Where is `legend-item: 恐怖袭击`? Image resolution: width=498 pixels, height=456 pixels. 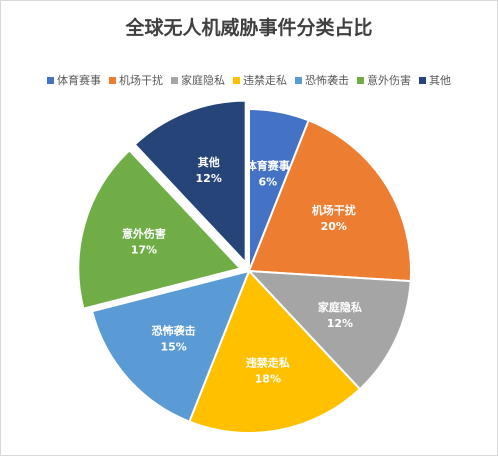 legend-item: 恐怖袭击 is located at coordinates (322, 80).